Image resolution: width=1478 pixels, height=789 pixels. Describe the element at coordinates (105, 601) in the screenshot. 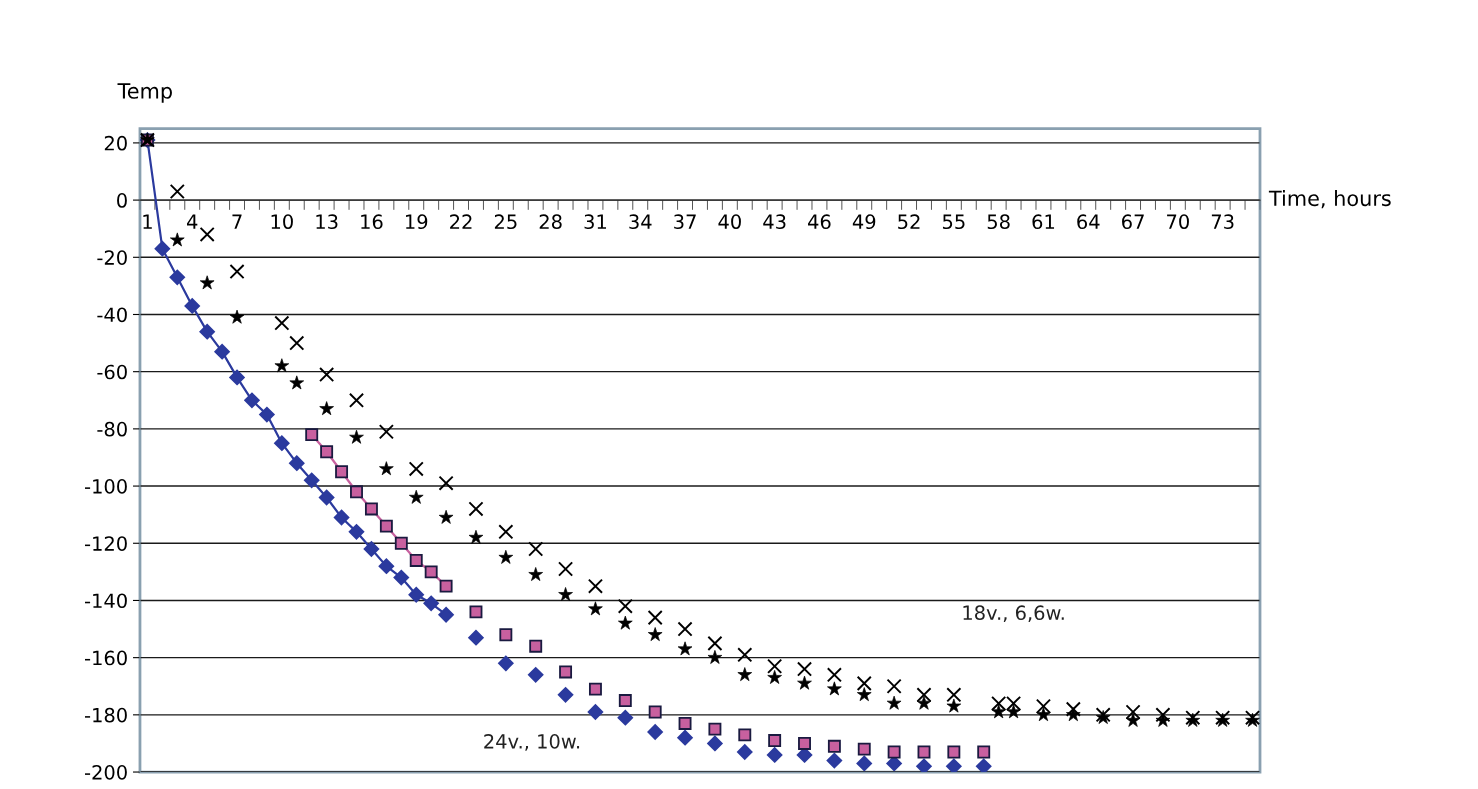

I see `y-tick-label: -140` at that location.